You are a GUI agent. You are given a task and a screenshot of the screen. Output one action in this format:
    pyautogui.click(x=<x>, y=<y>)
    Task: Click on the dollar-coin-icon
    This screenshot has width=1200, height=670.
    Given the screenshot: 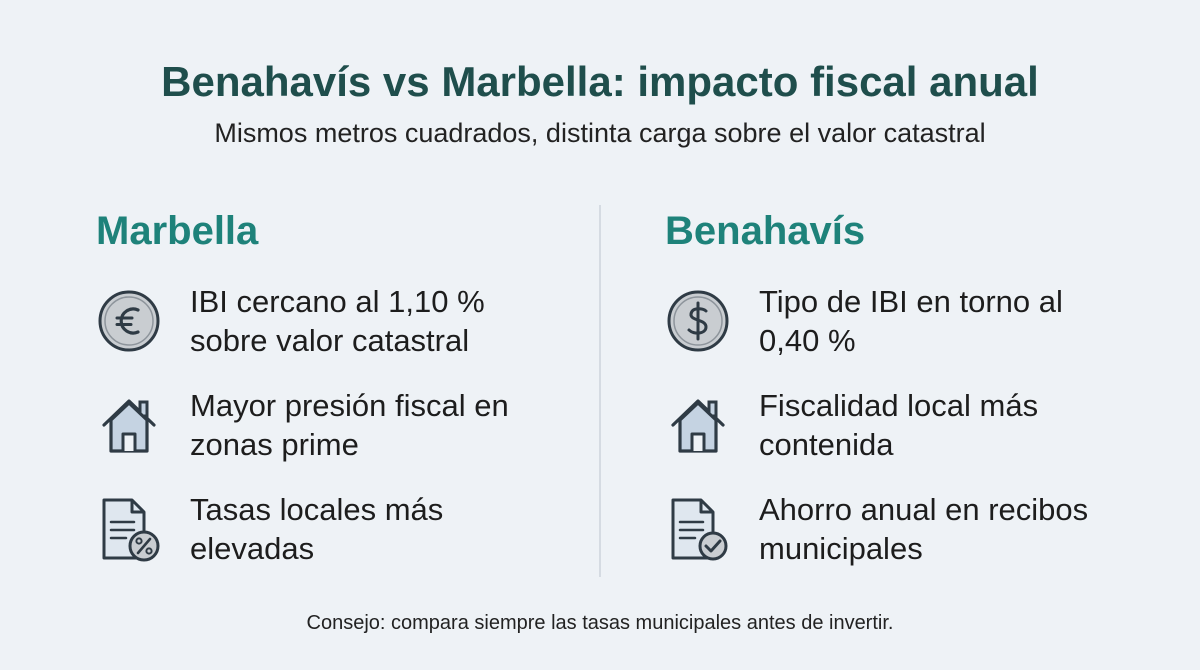 What is the action you would take?
    pyautogui.click(x=698, y=321)
    